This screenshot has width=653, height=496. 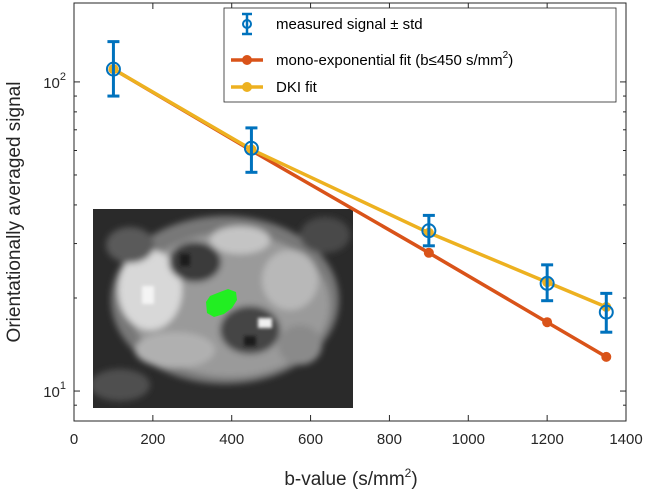 I want to click on legend-label-mono-exp: mono-exponential fit (b≤450 s/mm2), so click(x=394, y=59).